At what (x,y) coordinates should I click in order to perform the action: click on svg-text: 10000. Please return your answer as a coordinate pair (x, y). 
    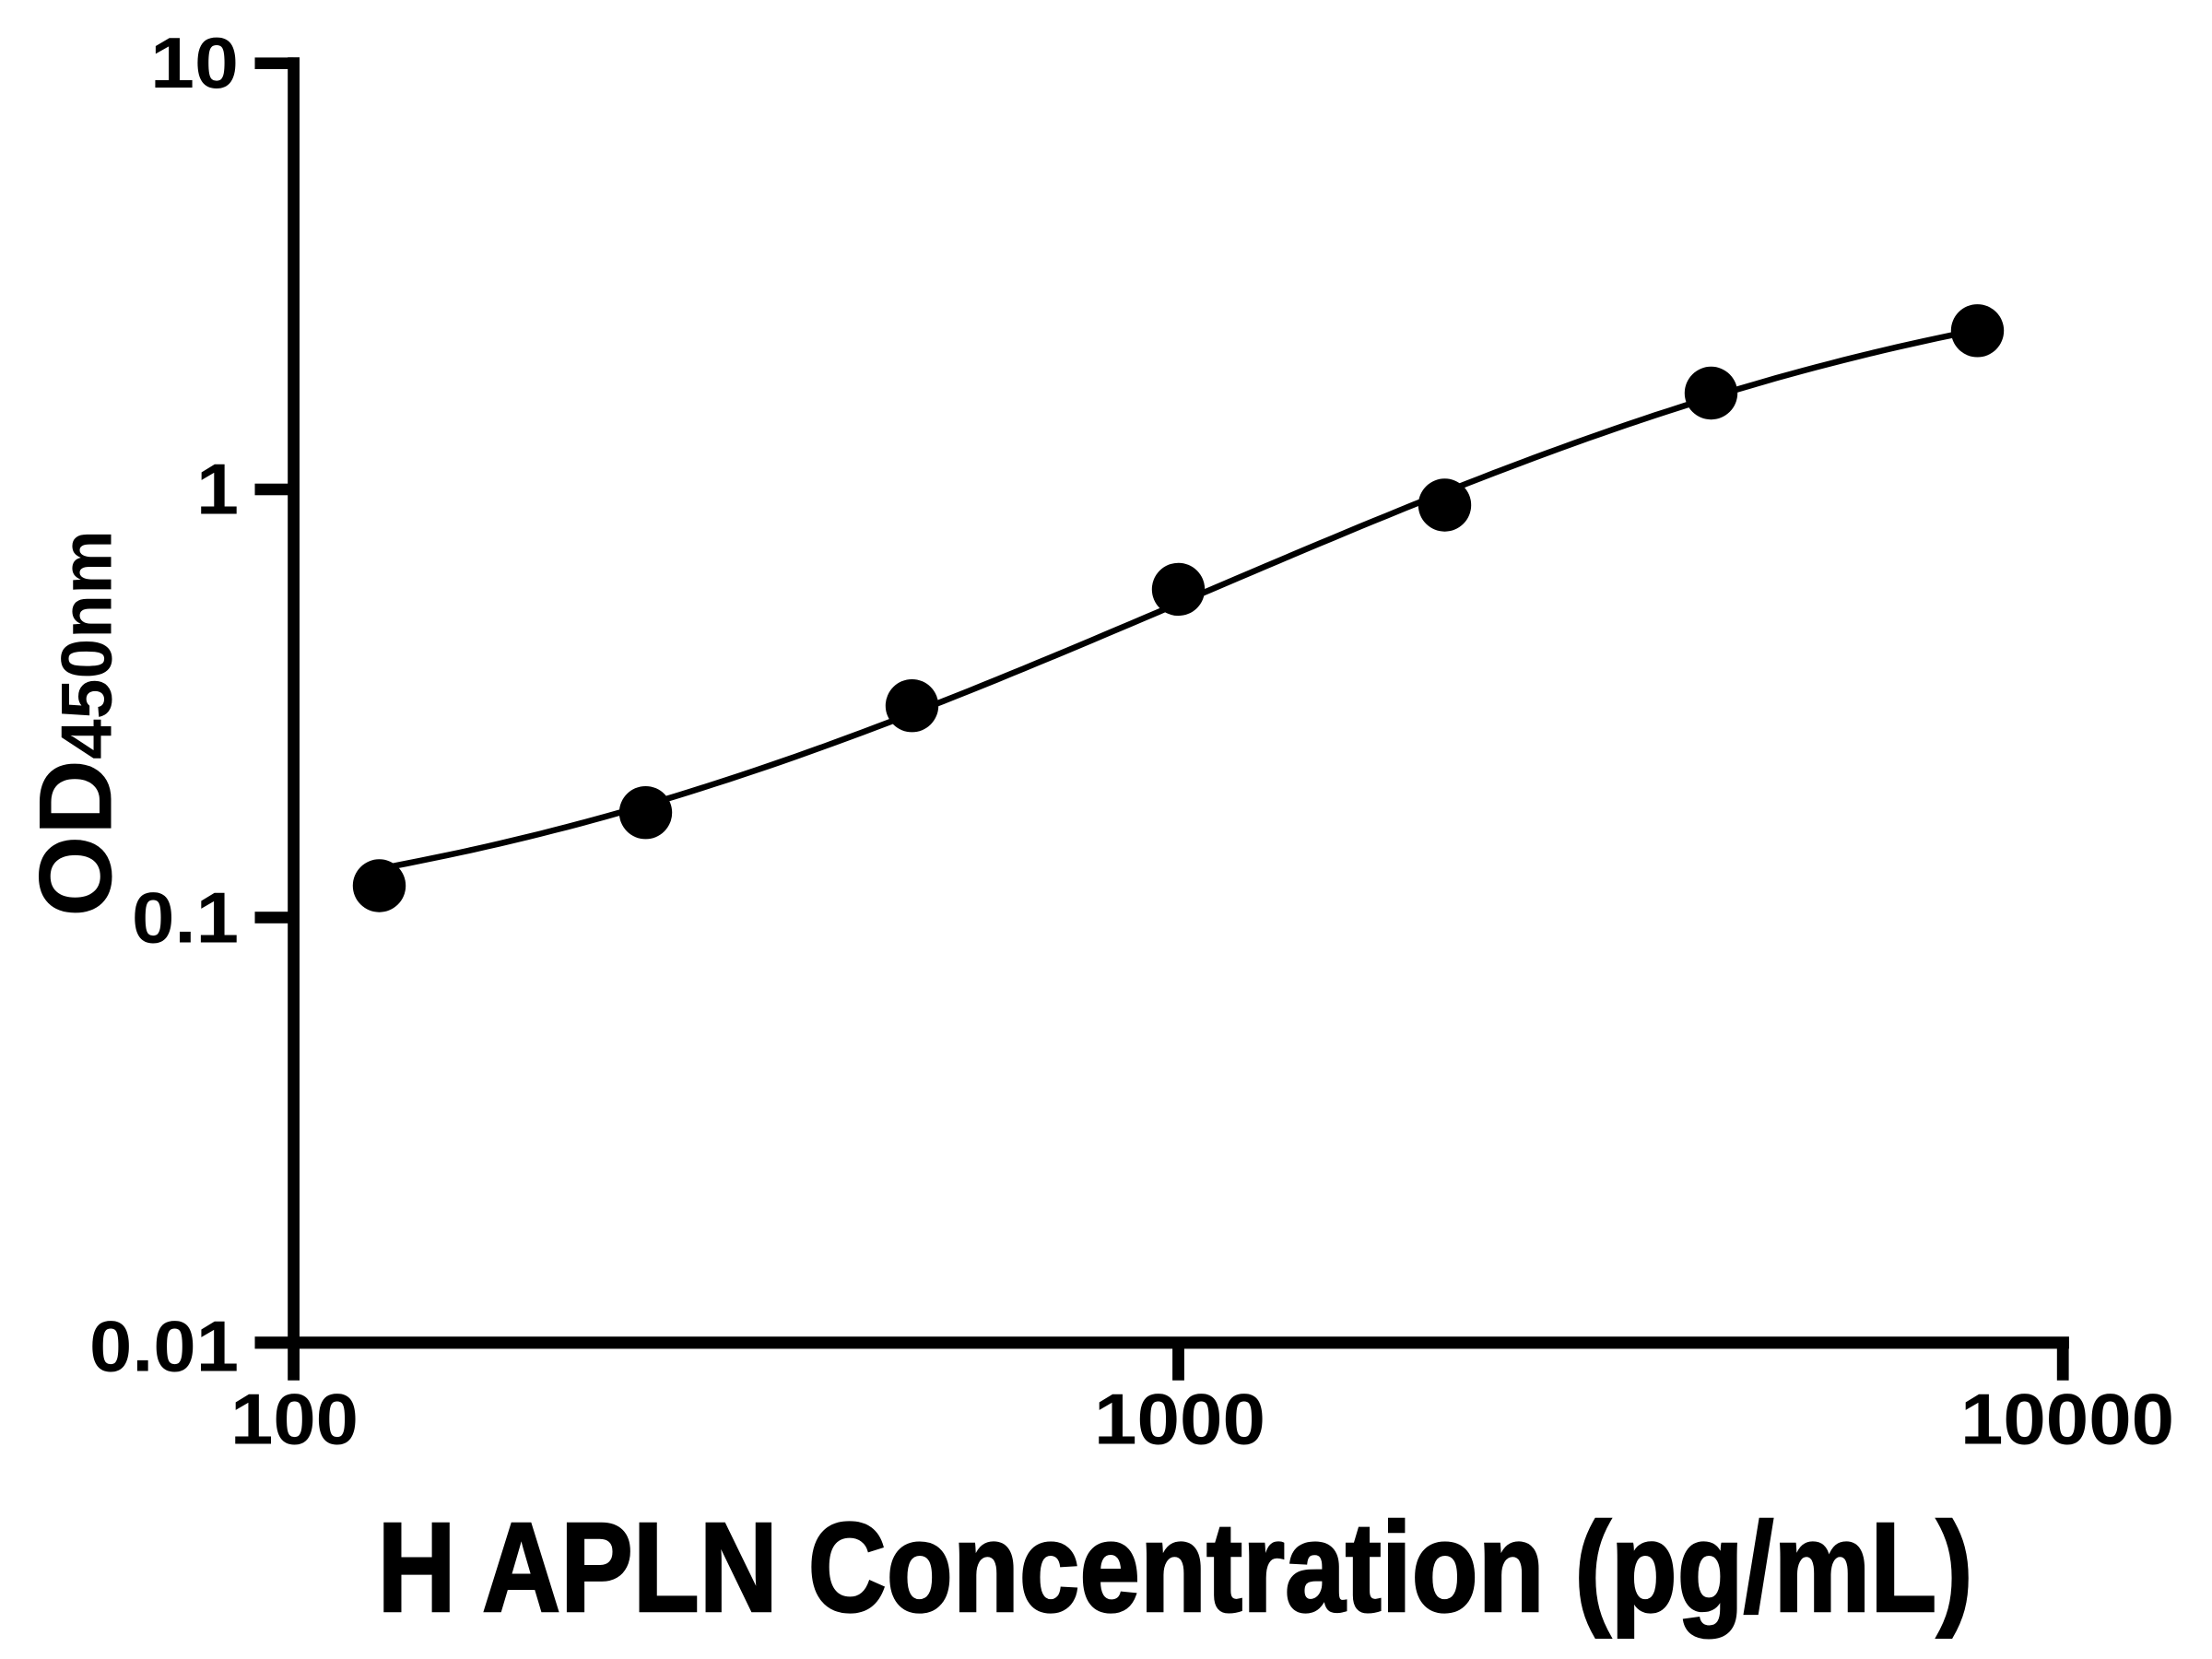
    Looking at the image, I should click on (2067, 1420).